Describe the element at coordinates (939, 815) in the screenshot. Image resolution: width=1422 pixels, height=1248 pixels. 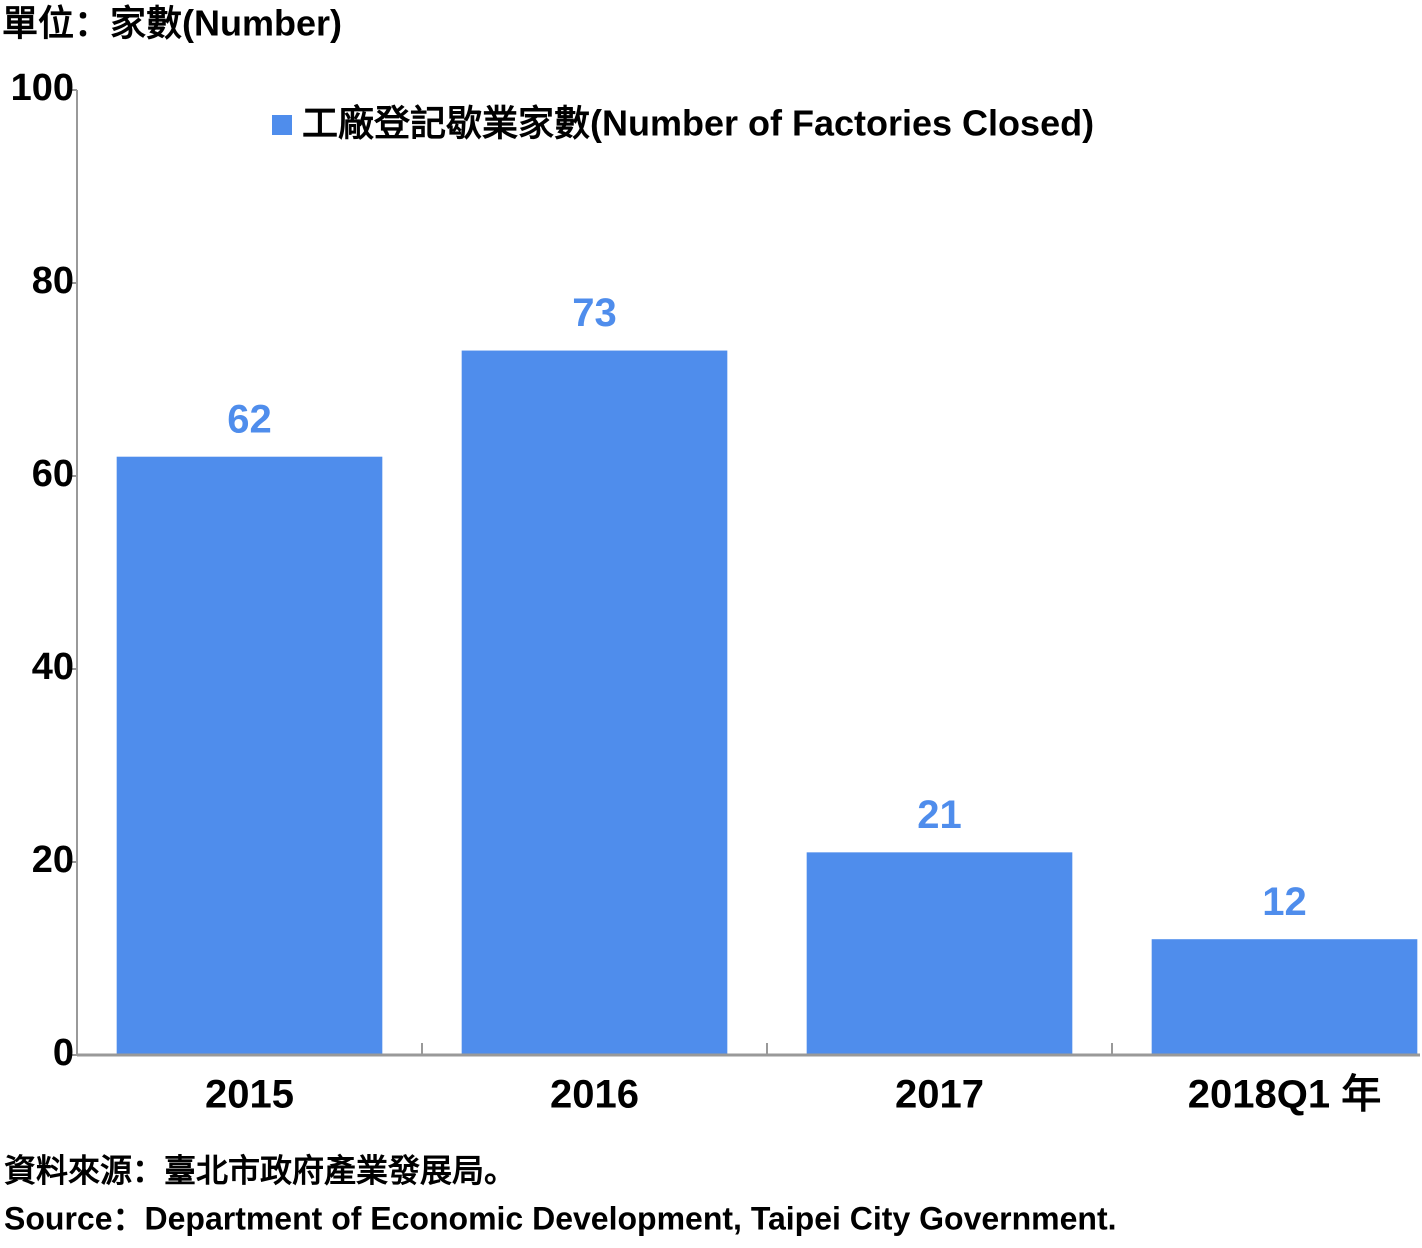
I see `value-label: 21` at that location.